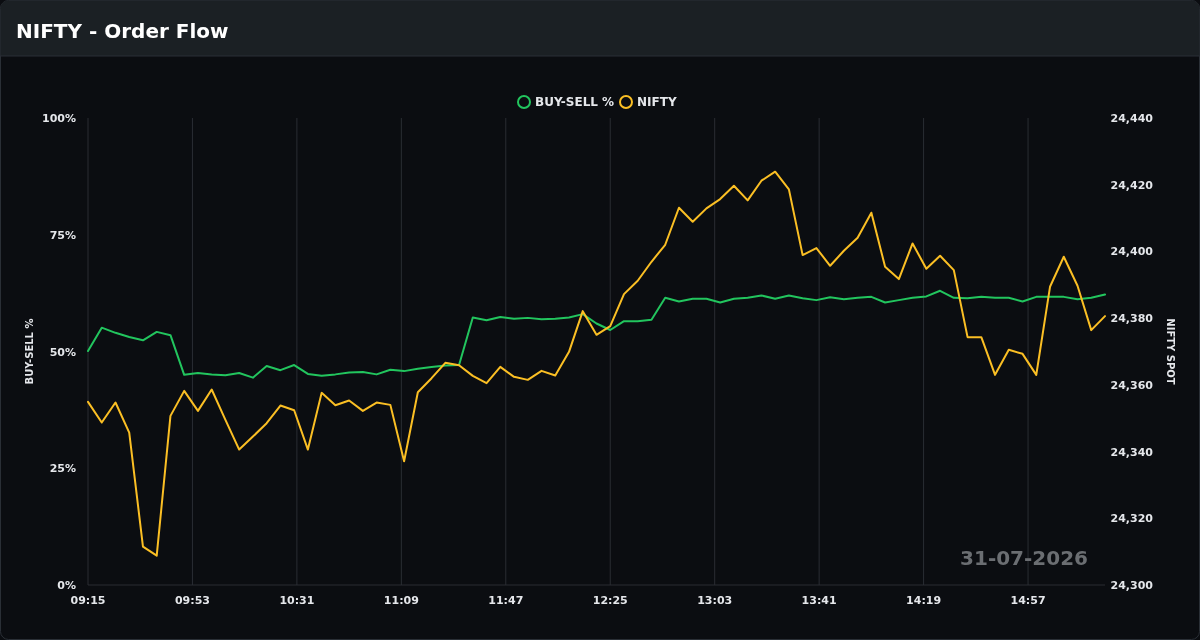  What do you see at coordinates (1028, 600) in the screenshot?
I see `x-tick-label: 14:57` at bounding box center [1028, 600].